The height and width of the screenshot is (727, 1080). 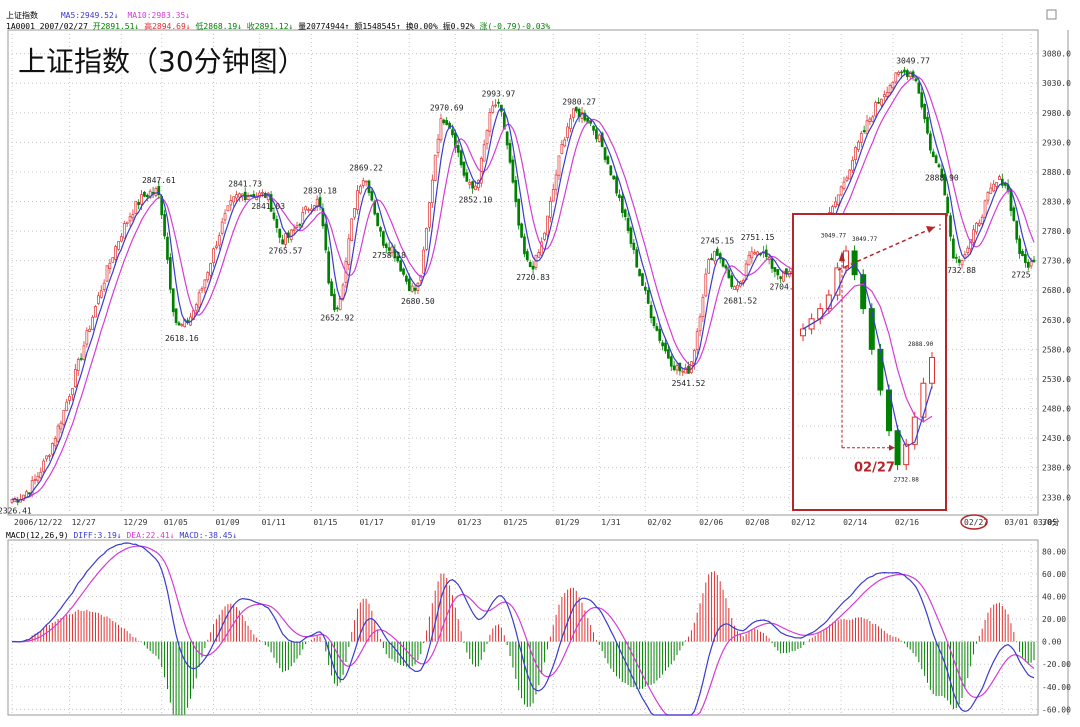 What do you see at coordinates (1051, 642) in the screenshot?
I see `macd-tick-label: 0.00` at bounding box center [1051, 642].